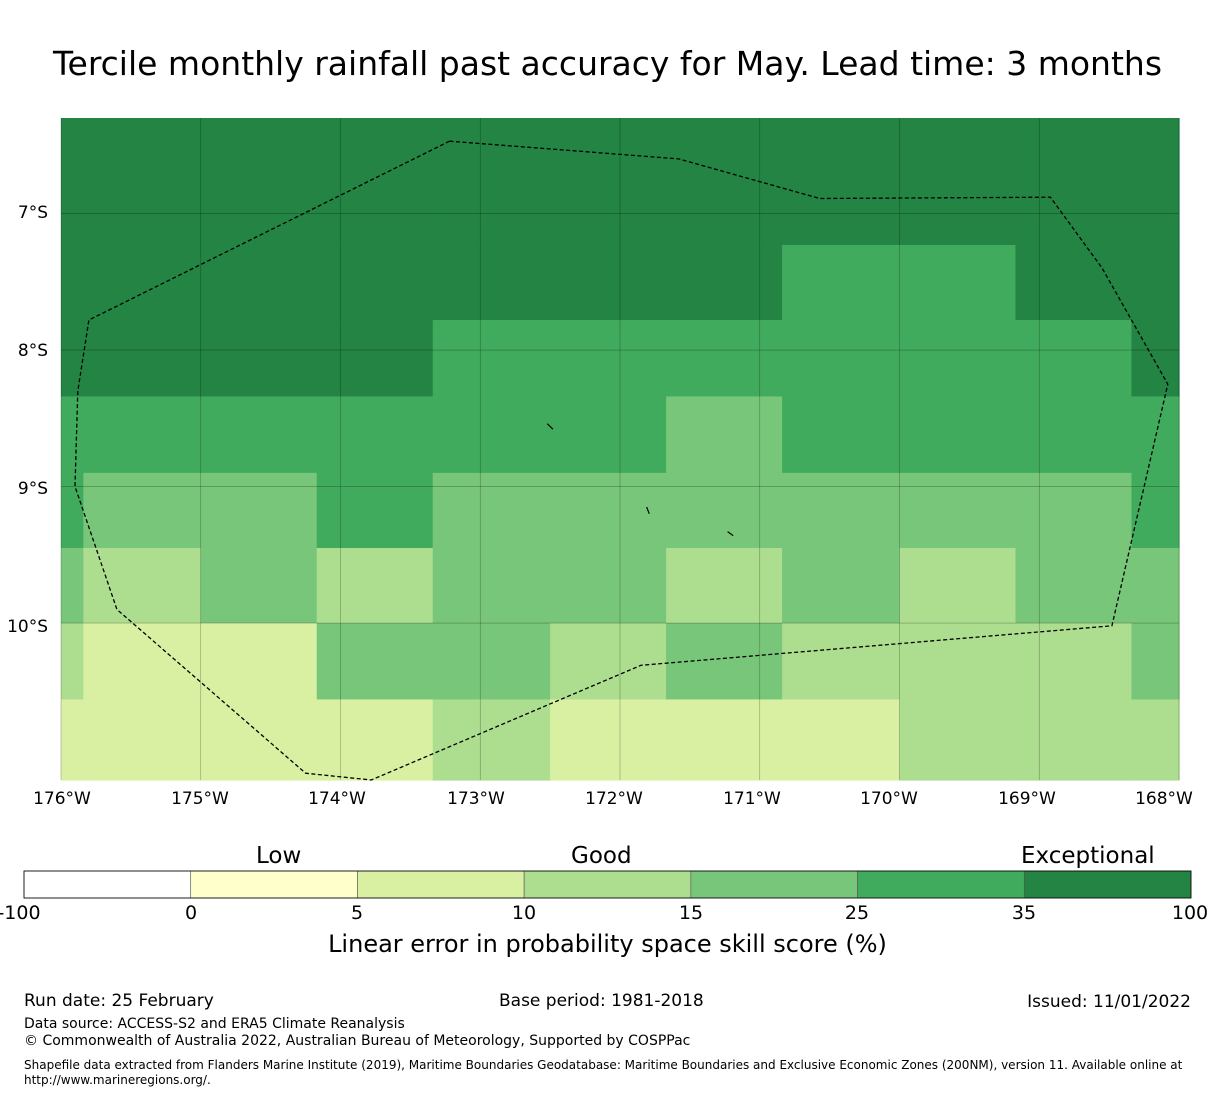 The height and width of the screenshot is (1095, 1215). What do you see at coordinates (62, 799) in the screenshot?
I see `lon-tick-label: 176°W` at bounding box center [62, 799].